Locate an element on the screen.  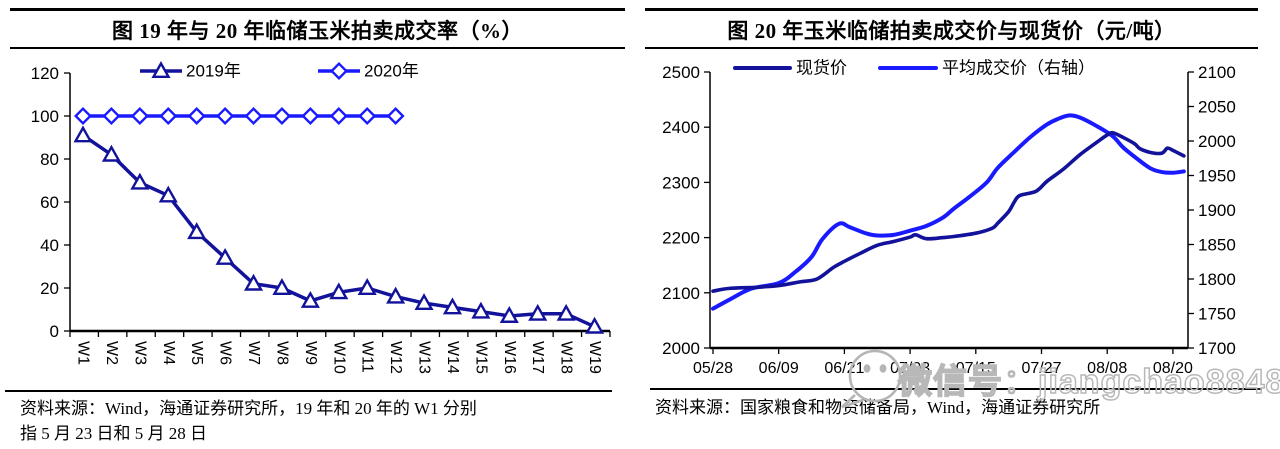
x-axis-label: W3 is located at coordinates (139, 353).